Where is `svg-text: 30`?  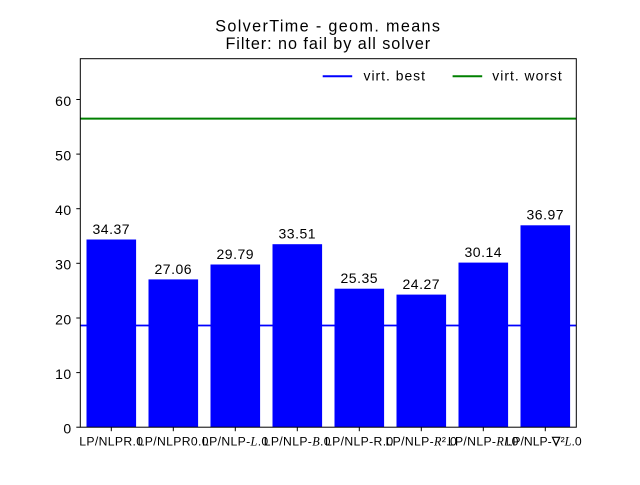 svg-text: 30 is located at coordinates (63, 265).